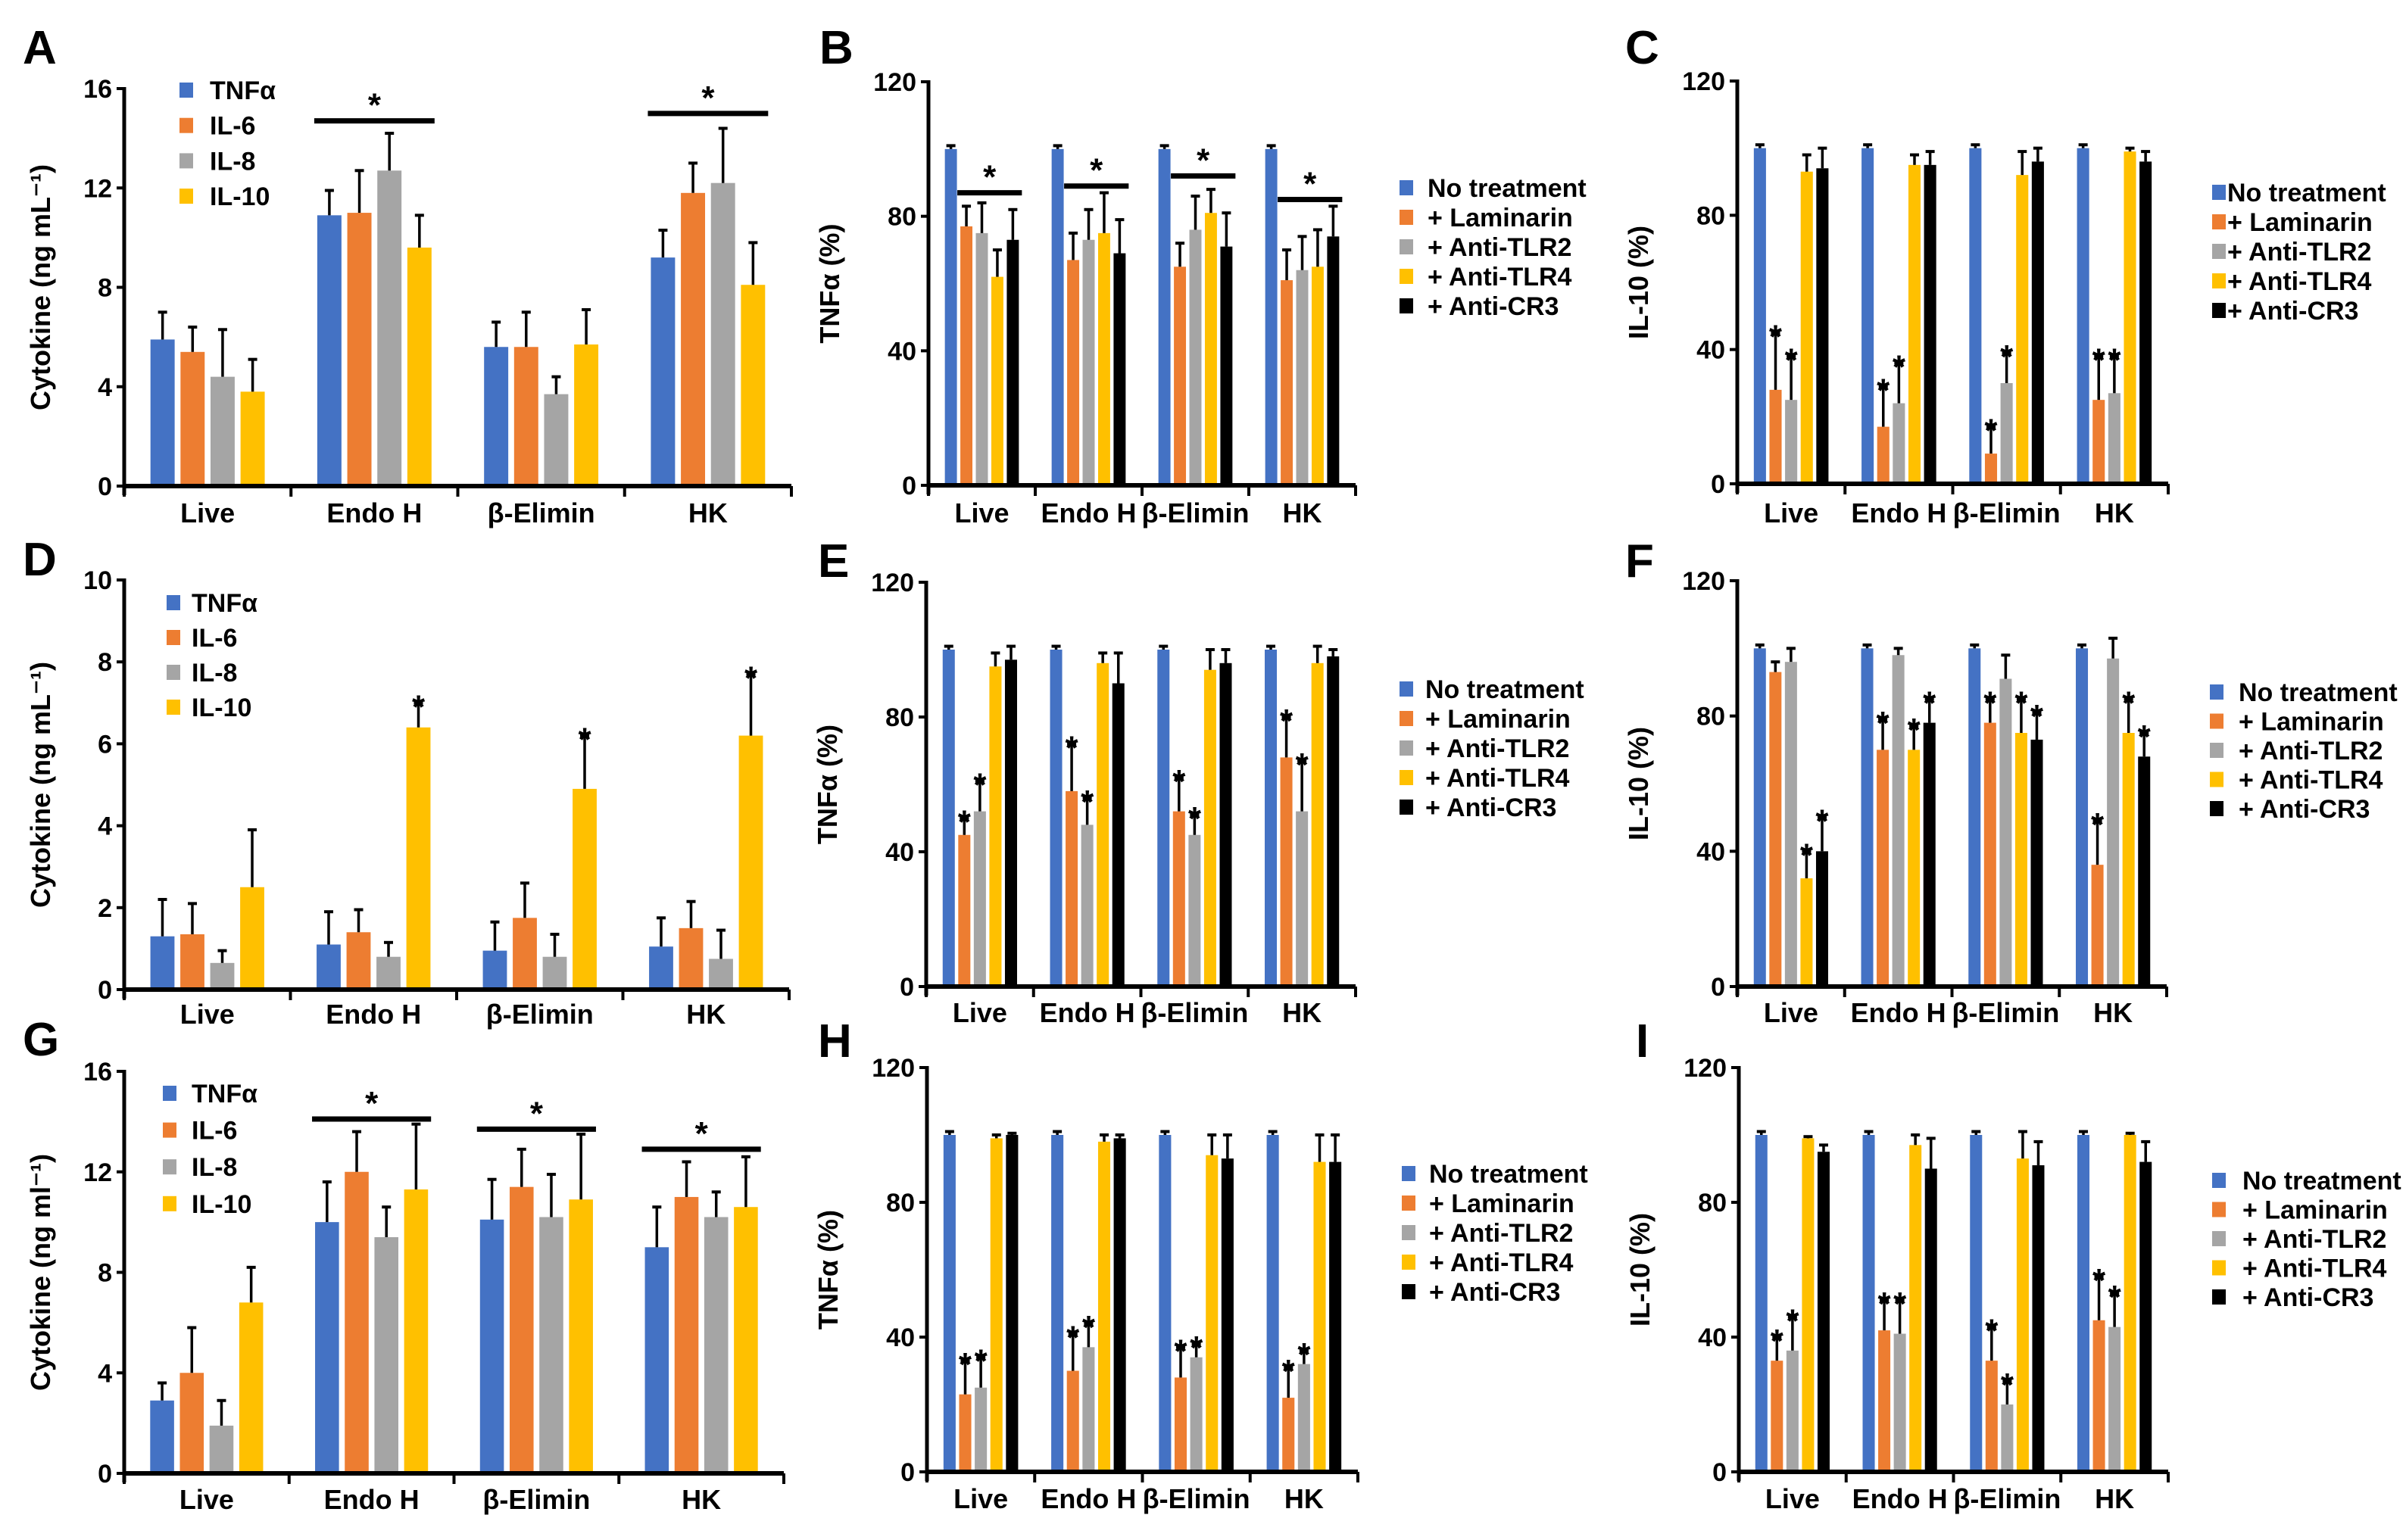  Describe the element at coordinates (373, 1015) in the screenshot. I see `x-category-label: Endo H` at that location.